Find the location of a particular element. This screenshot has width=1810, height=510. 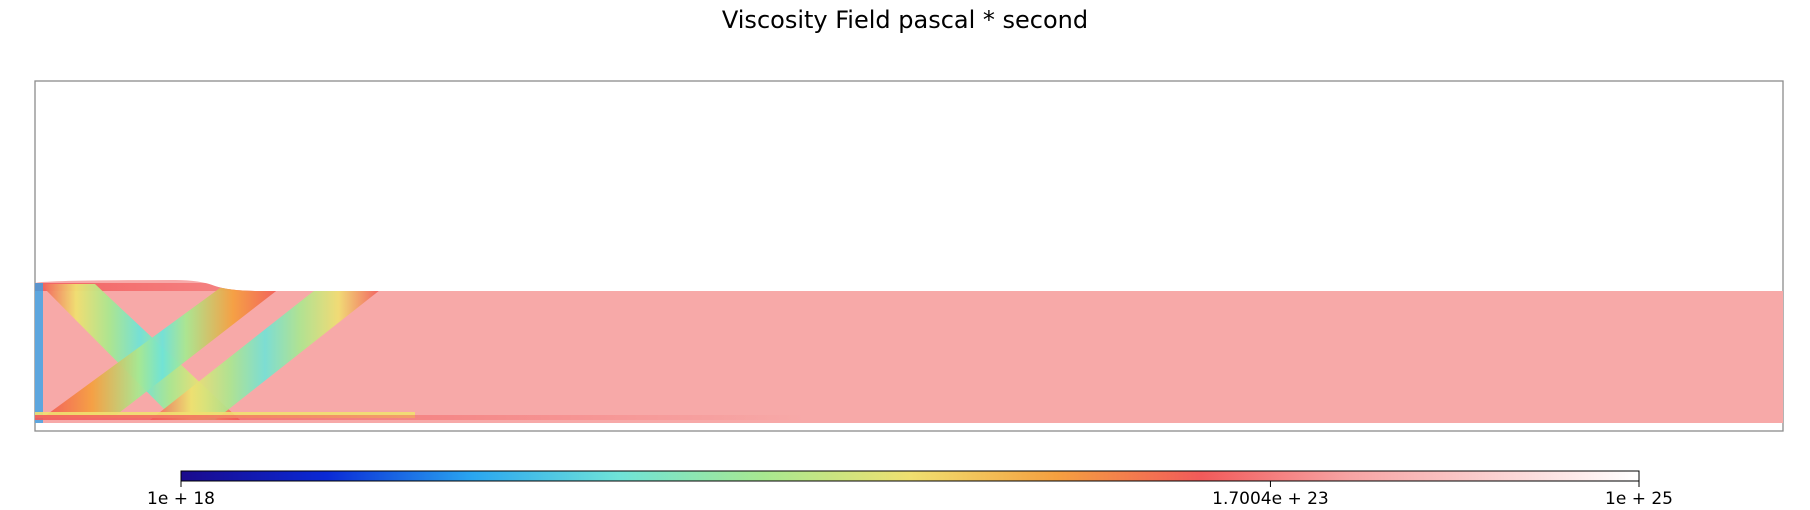

colorbar-tick-label: 1.7004e + 23 is located at coordinates (1270, 499).